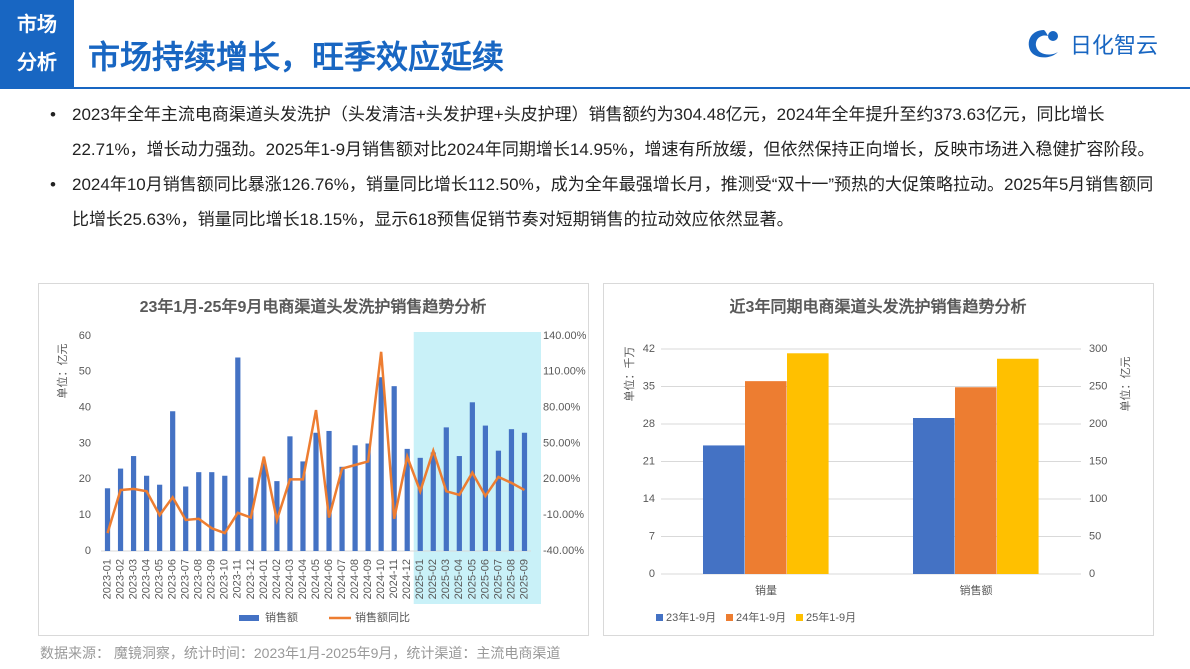  What do you see at coordinates (761, 617) in the screenshot?
I see `legend-label: 24年1-9月` at bounding box center [761, 617].